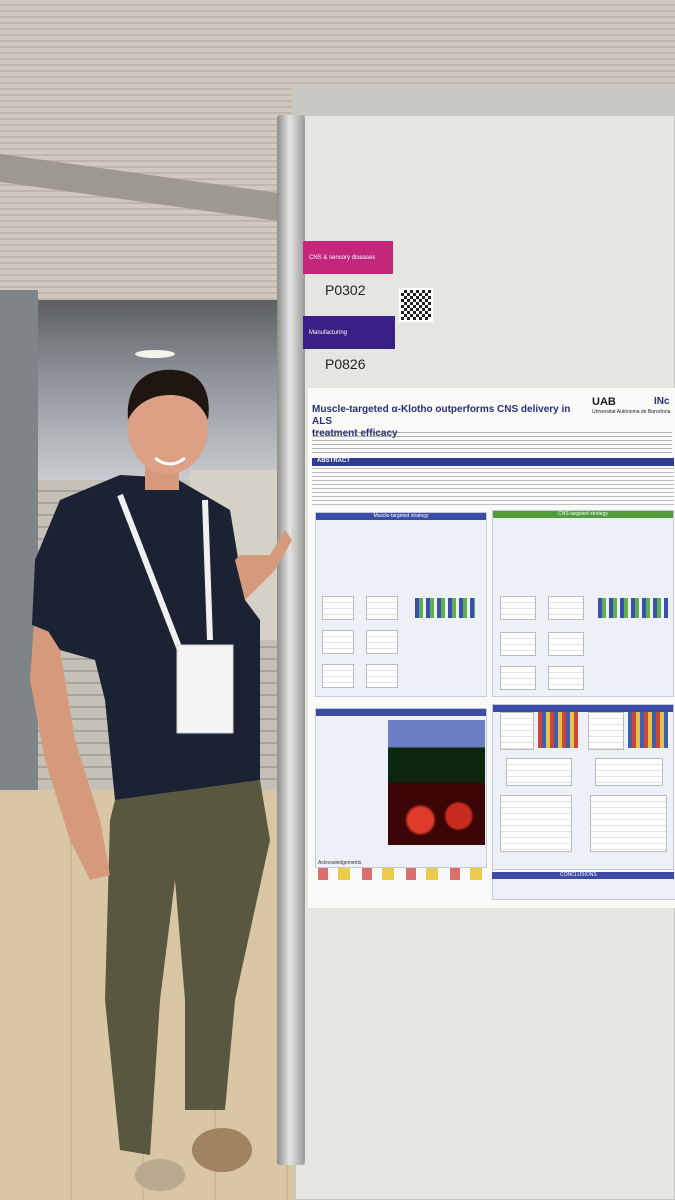 Image resolution: width=675 pixels, height=1200 pixels. I want to click on qr-code-icon, so click(416, 305).